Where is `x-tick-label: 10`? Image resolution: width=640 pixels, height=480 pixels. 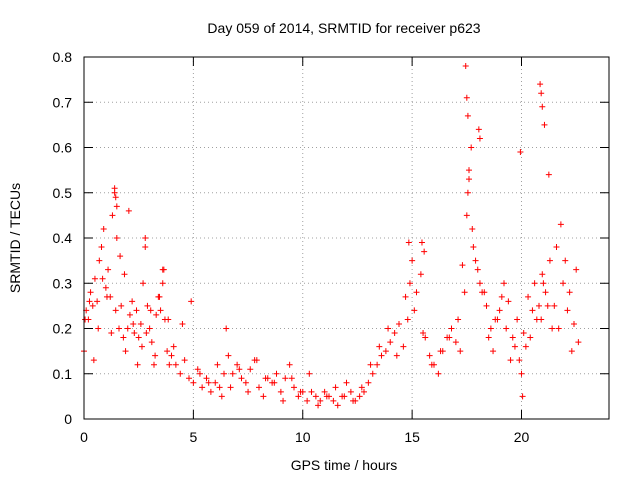 x-tick-label: 10 is located at coordinates (303, 437).